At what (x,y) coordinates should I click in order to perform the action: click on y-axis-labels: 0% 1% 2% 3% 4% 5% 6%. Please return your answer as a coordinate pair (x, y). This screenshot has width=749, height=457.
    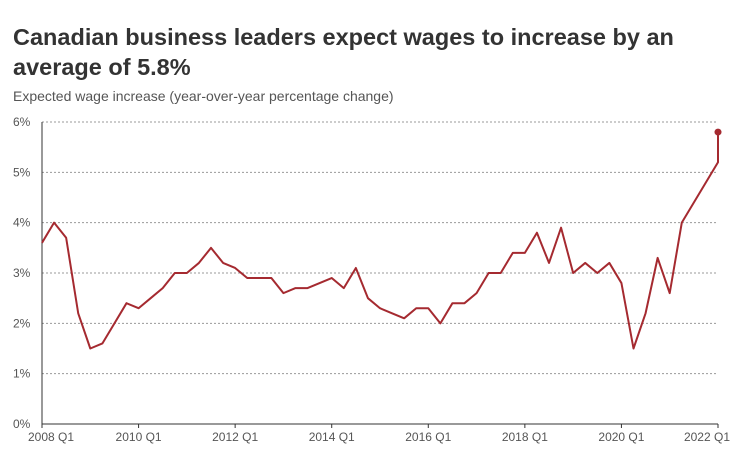
    Looking at the image, I should click on (22, 273).